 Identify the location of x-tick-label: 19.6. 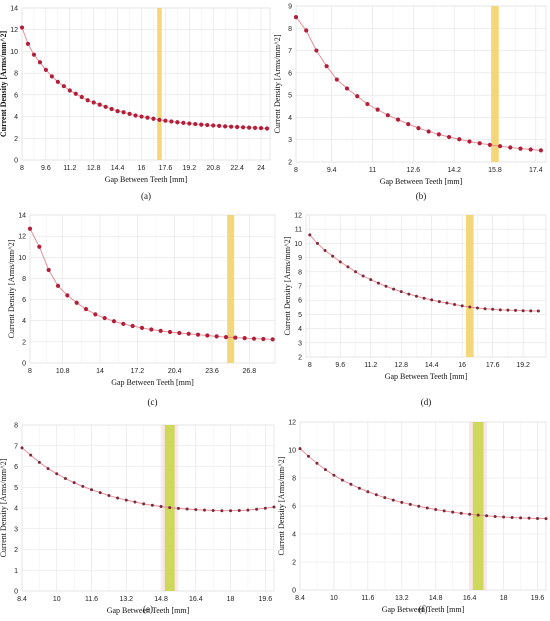
(265, 599).